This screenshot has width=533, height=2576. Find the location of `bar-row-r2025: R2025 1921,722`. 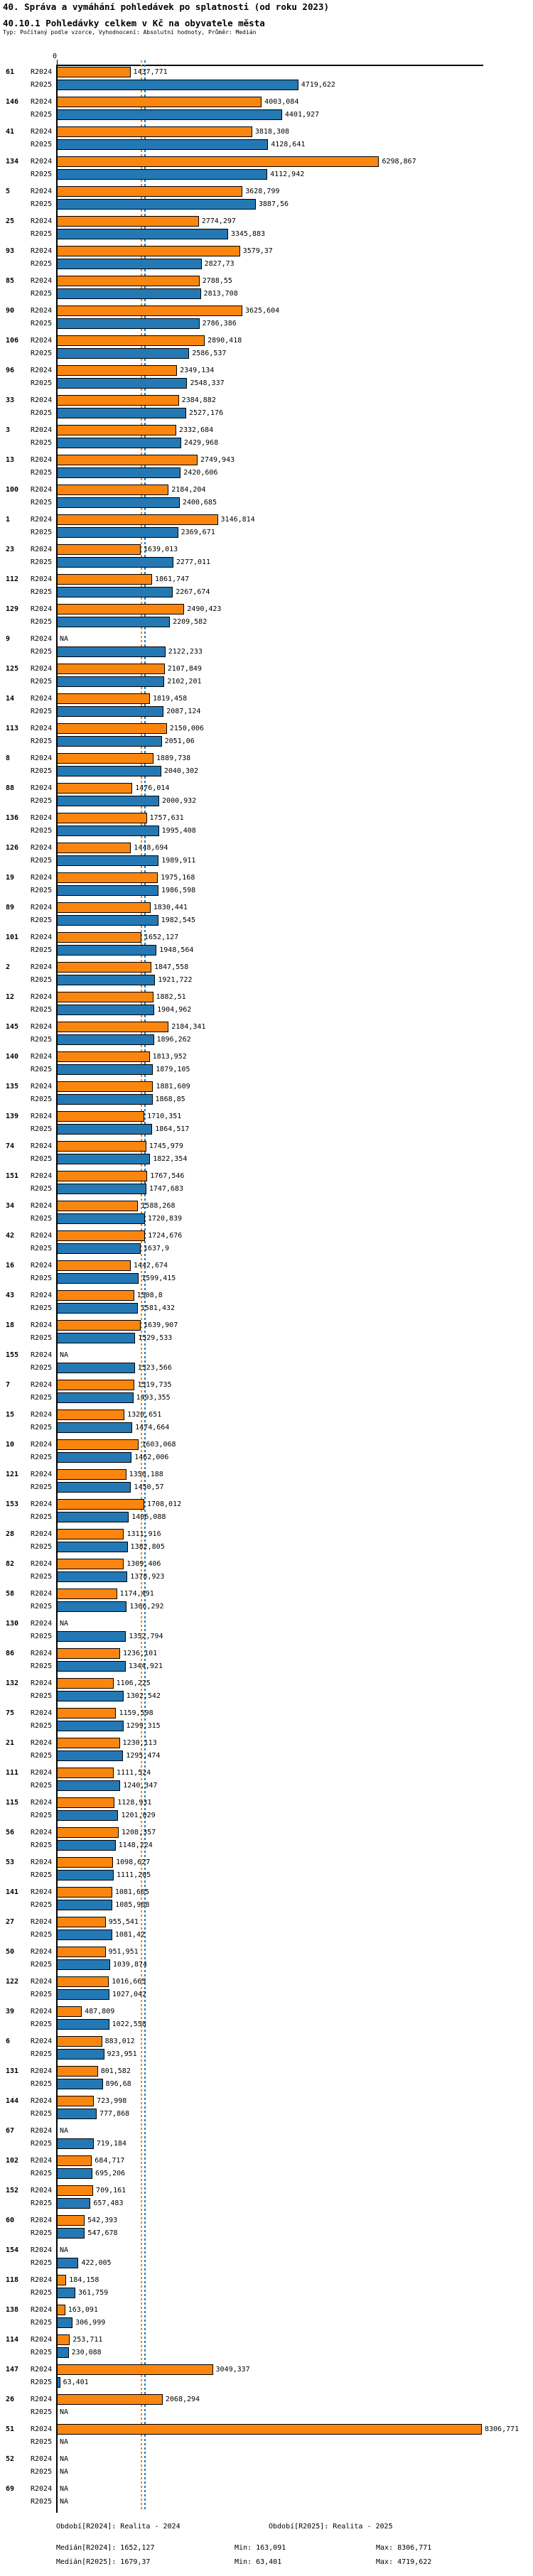

bar-row-r2025: R2025 1921,722 is located at coordinates (112, 980).